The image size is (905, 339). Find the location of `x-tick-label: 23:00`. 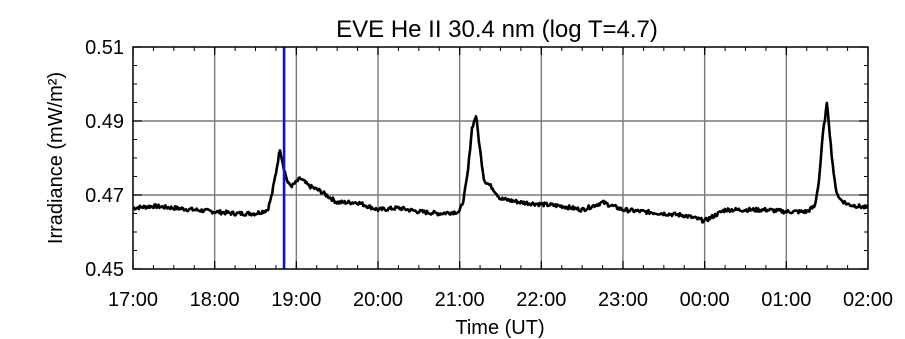

x-tick-label: 23:00 is located at coordinates (623, 300).